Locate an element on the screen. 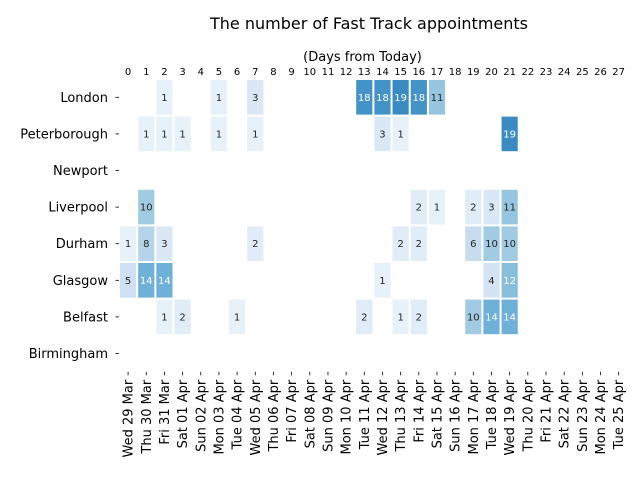 Image resolution: width=640 pixels, height=480 pixels. x-tick-label: Sat 01 Apr is located at coordinates (183, 413).